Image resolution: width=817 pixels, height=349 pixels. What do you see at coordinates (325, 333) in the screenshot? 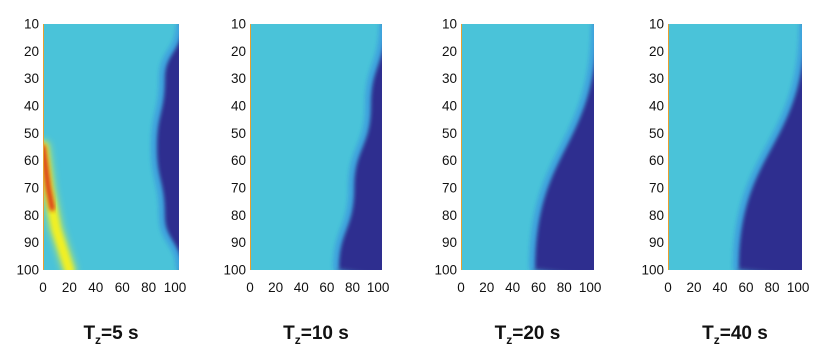
I see `title-rest: =10 s` at bounding box center [325, 333].